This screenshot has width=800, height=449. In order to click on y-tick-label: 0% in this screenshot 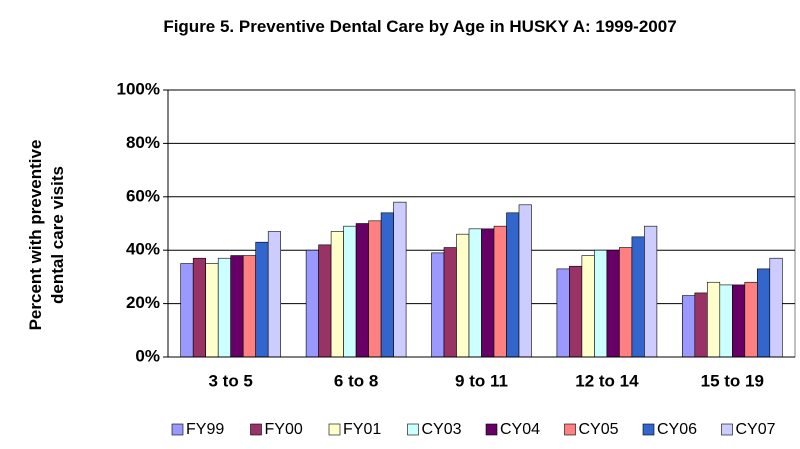, I will do `click(147, 355)`.